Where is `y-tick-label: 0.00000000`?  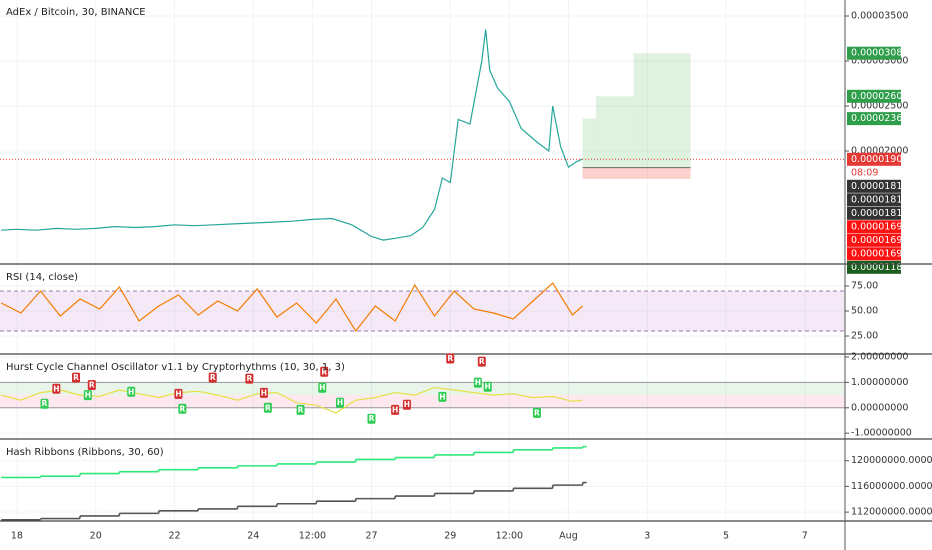
y-tick-label: 0.00000000 is located at coordinates (879, 407).